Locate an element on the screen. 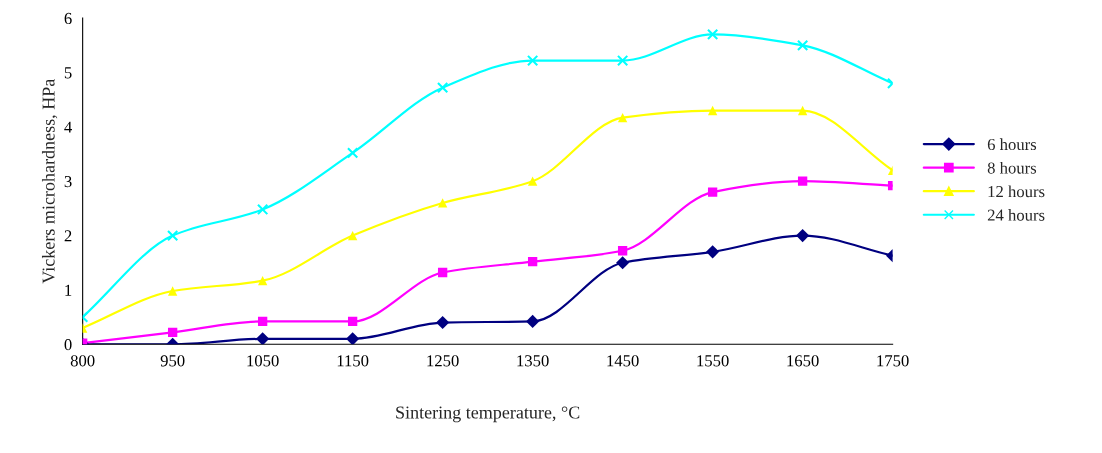  y-tick-label: 6 is located at coordinates (68, 18).